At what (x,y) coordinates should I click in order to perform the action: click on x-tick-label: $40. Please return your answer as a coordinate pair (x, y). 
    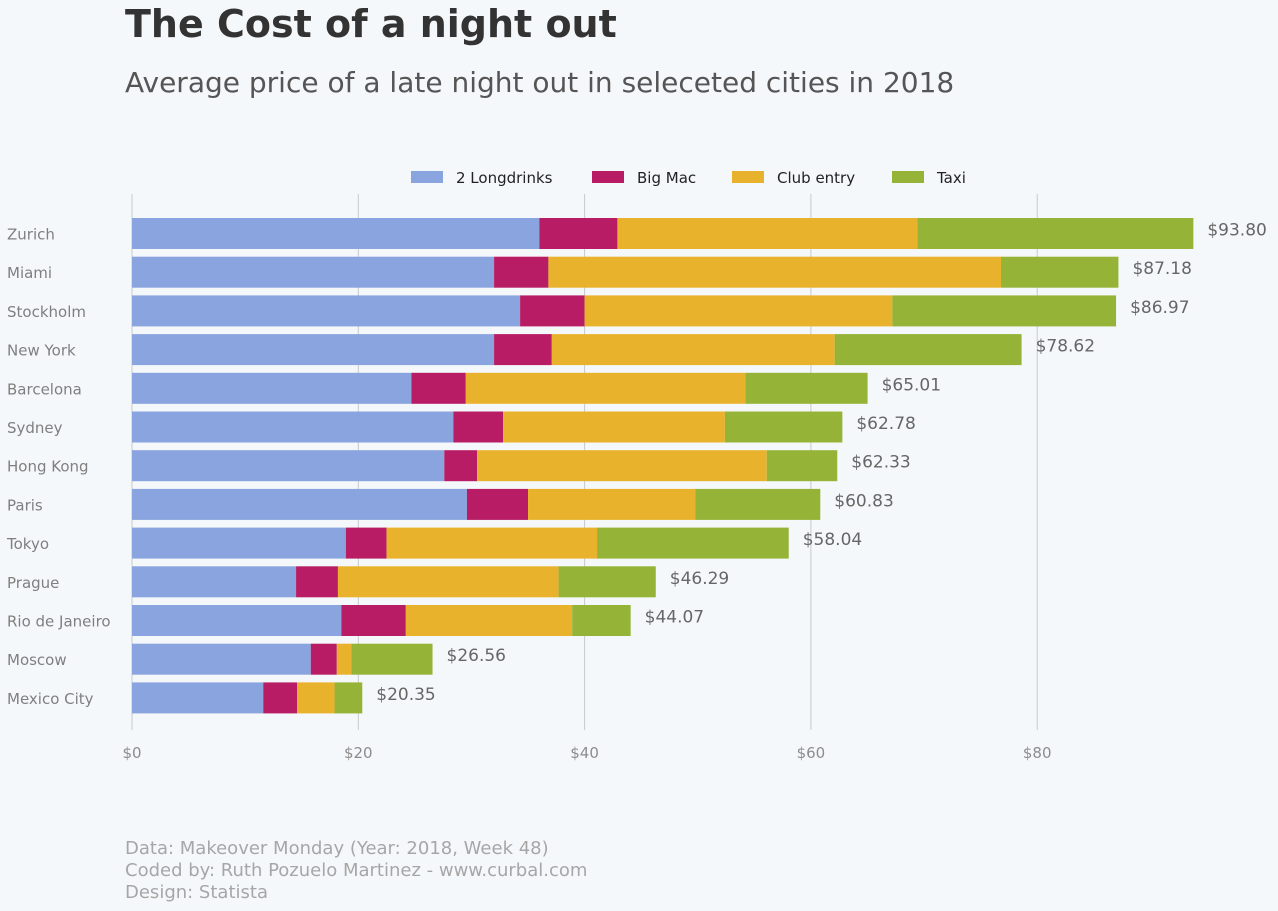
    Looking at the image, I should click on (584, 753).